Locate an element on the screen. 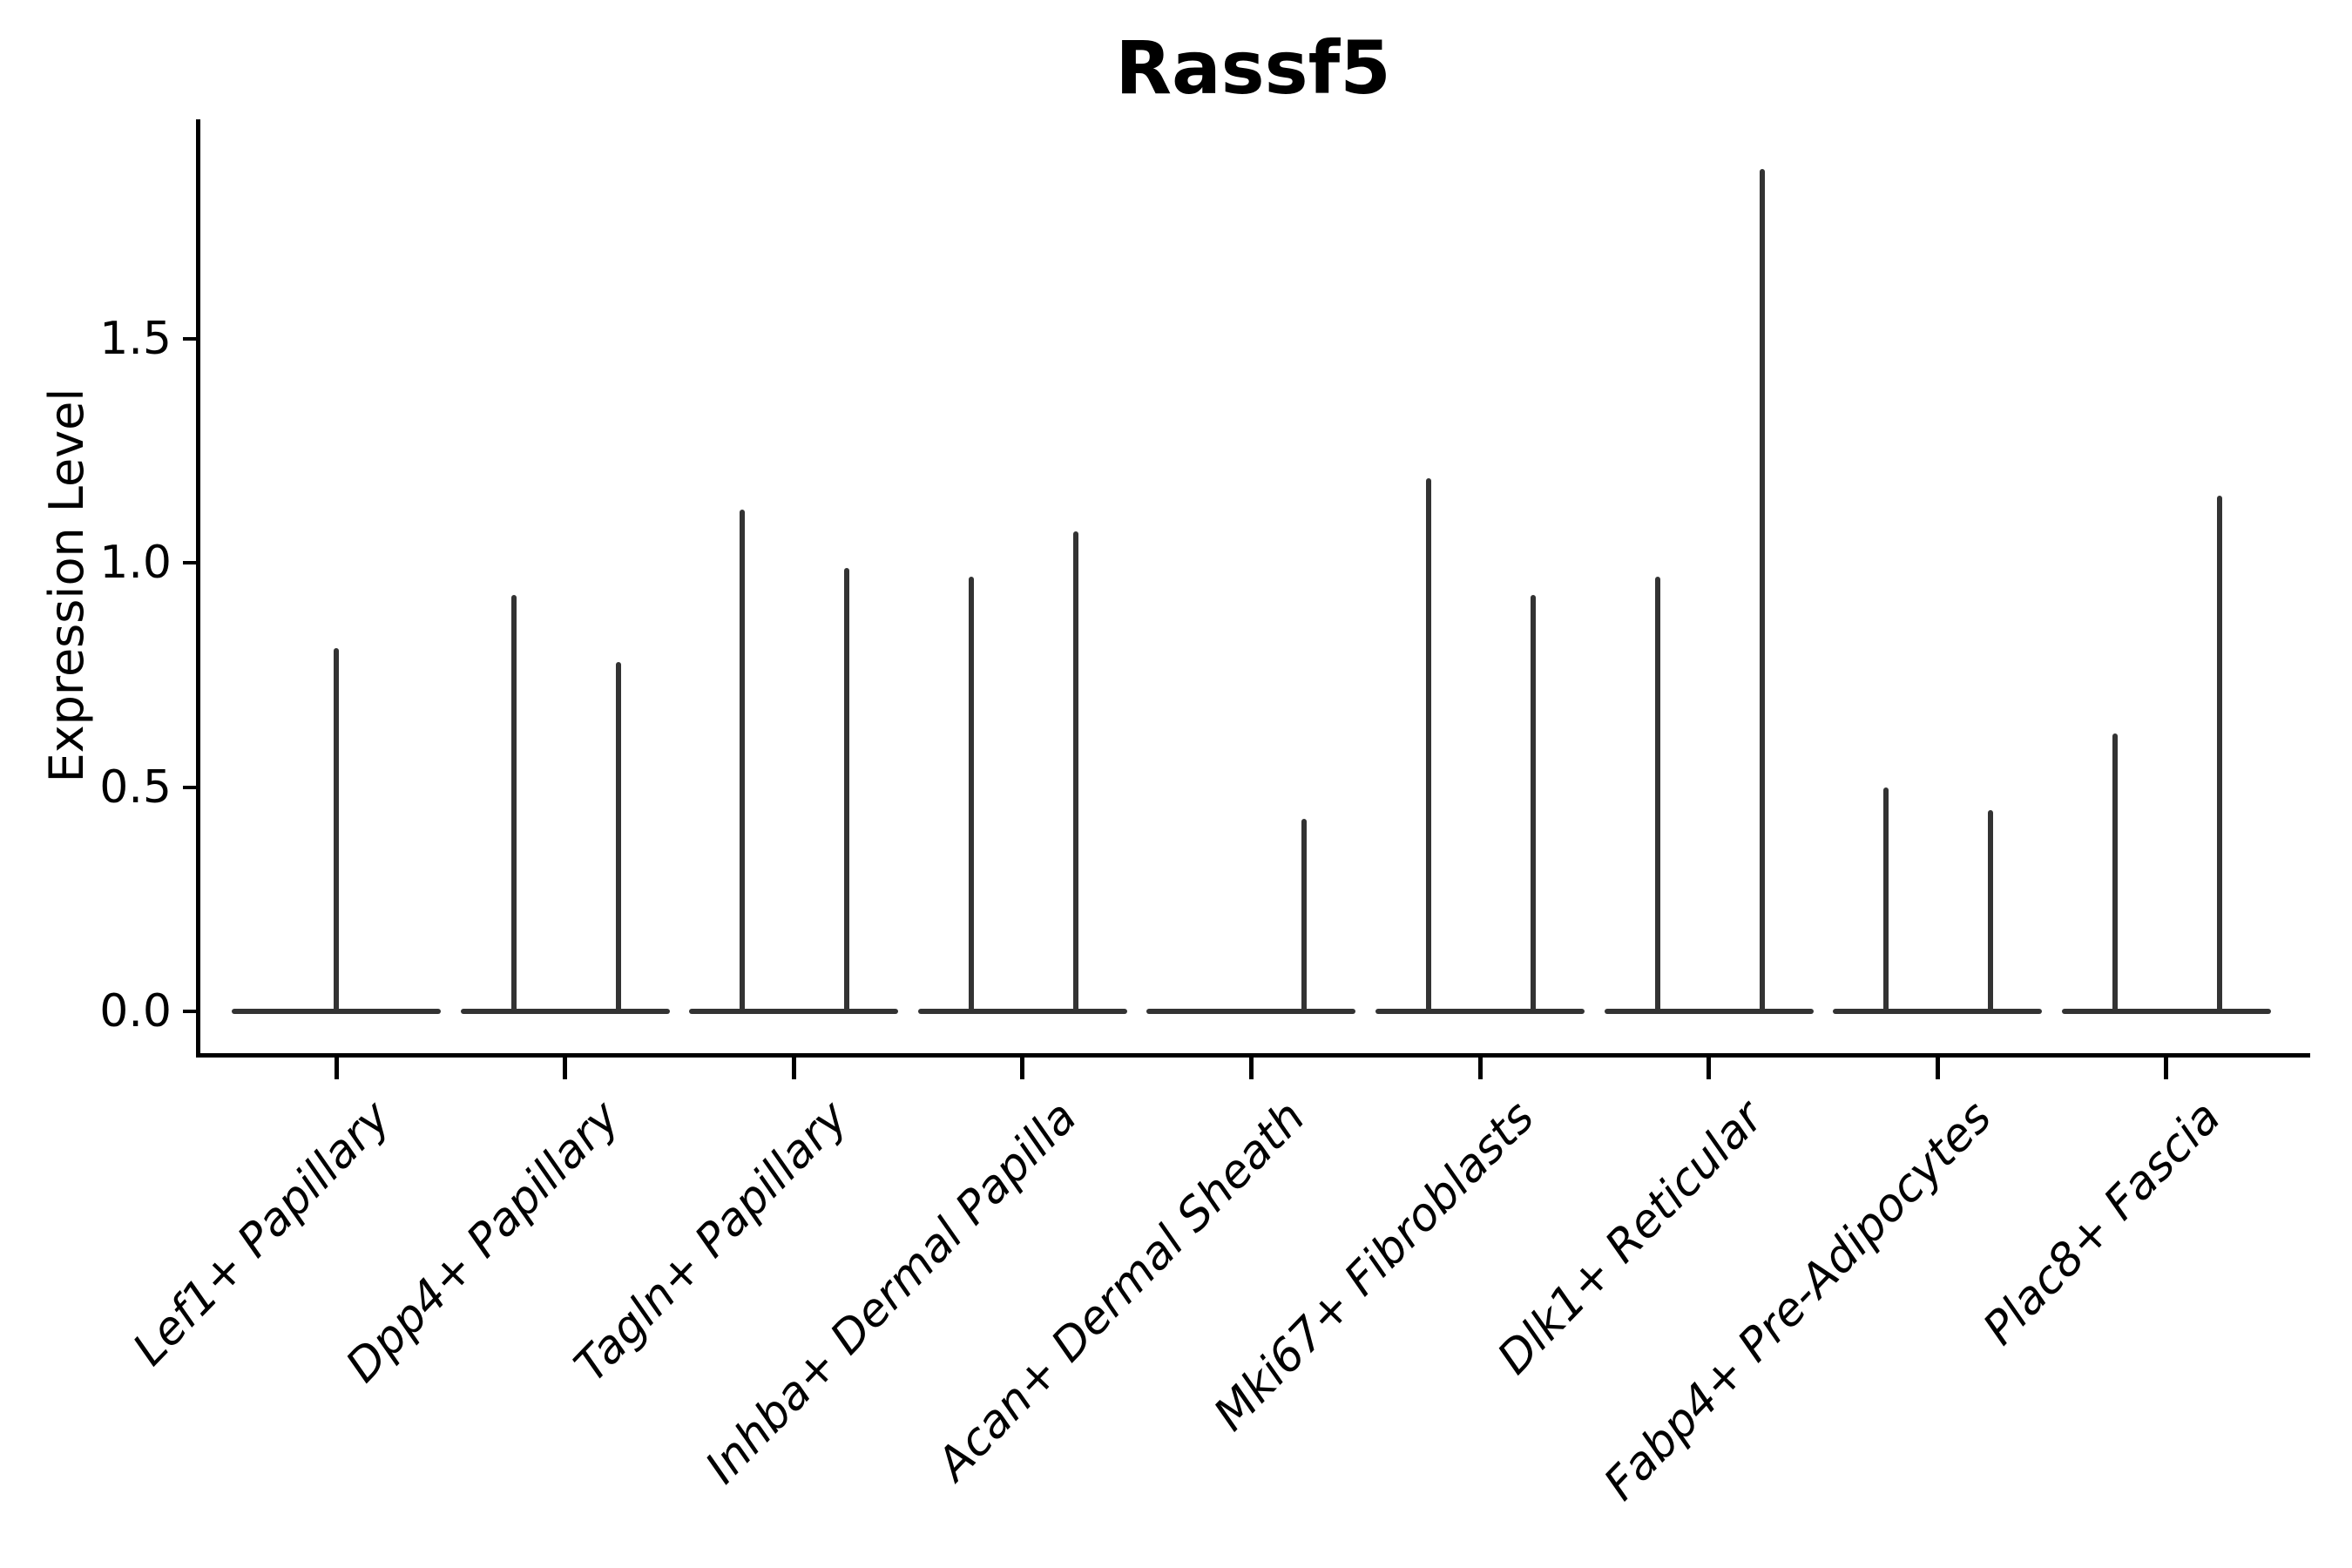 The width and height of the screenshot is (2352, 1568). x-axis-spine is located at coordinates (1253, 1055).